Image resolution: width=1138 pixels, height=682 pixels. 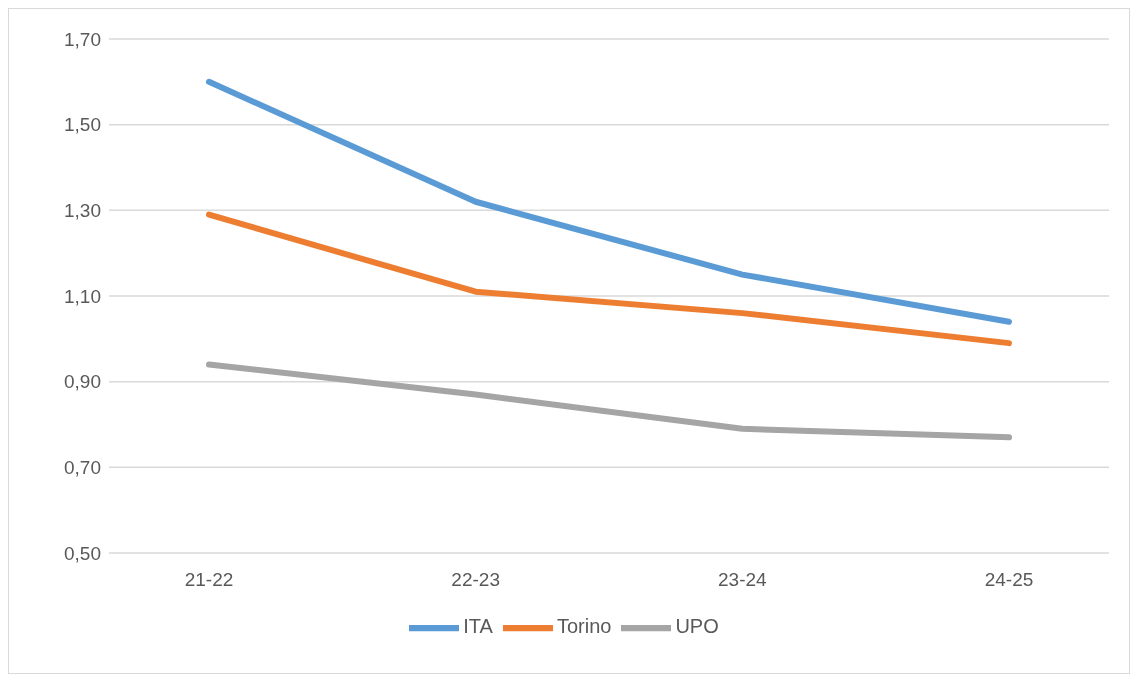 What do you see at coordinates (478, 626) in the screenshot?
I see `legend-label: ITA` at bounding box center [478, 626].